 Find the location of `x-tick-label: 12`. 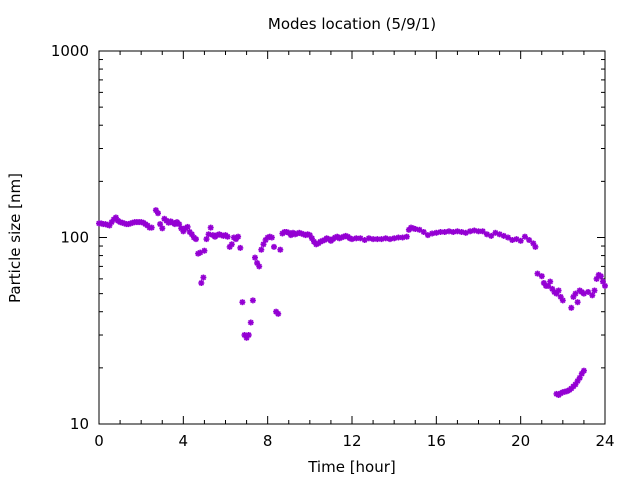

x-tick-label: 12 is located at coordinates (351, 441).